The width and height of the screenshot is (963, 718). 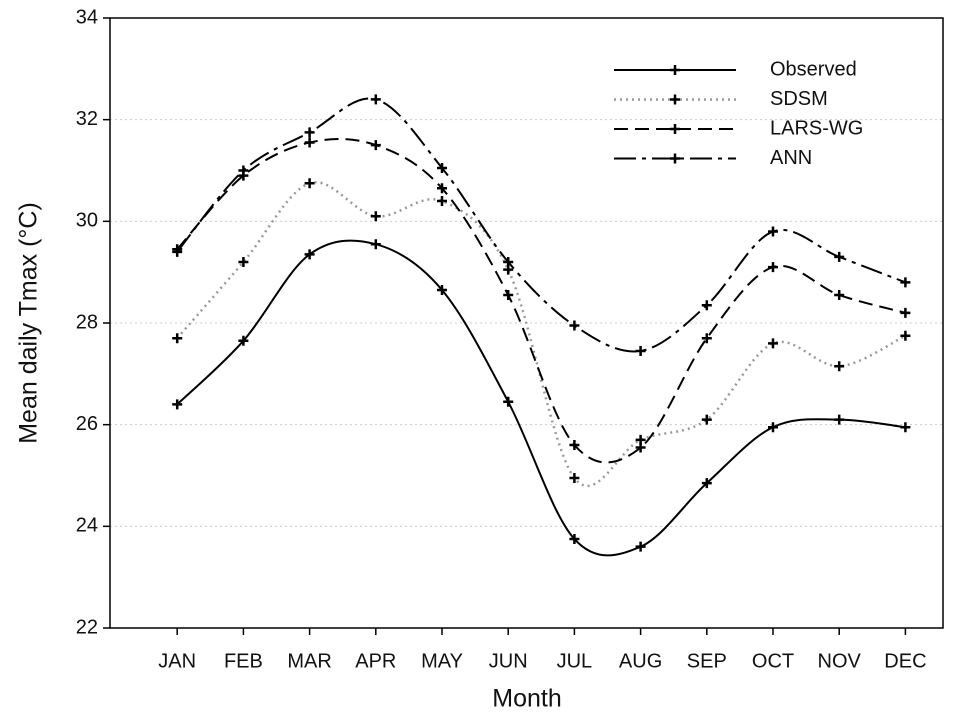 What do you see at coordinates (799, 99) in the screenshot?
I see `legend-label: SDSM` at bounding box center [799, 99].